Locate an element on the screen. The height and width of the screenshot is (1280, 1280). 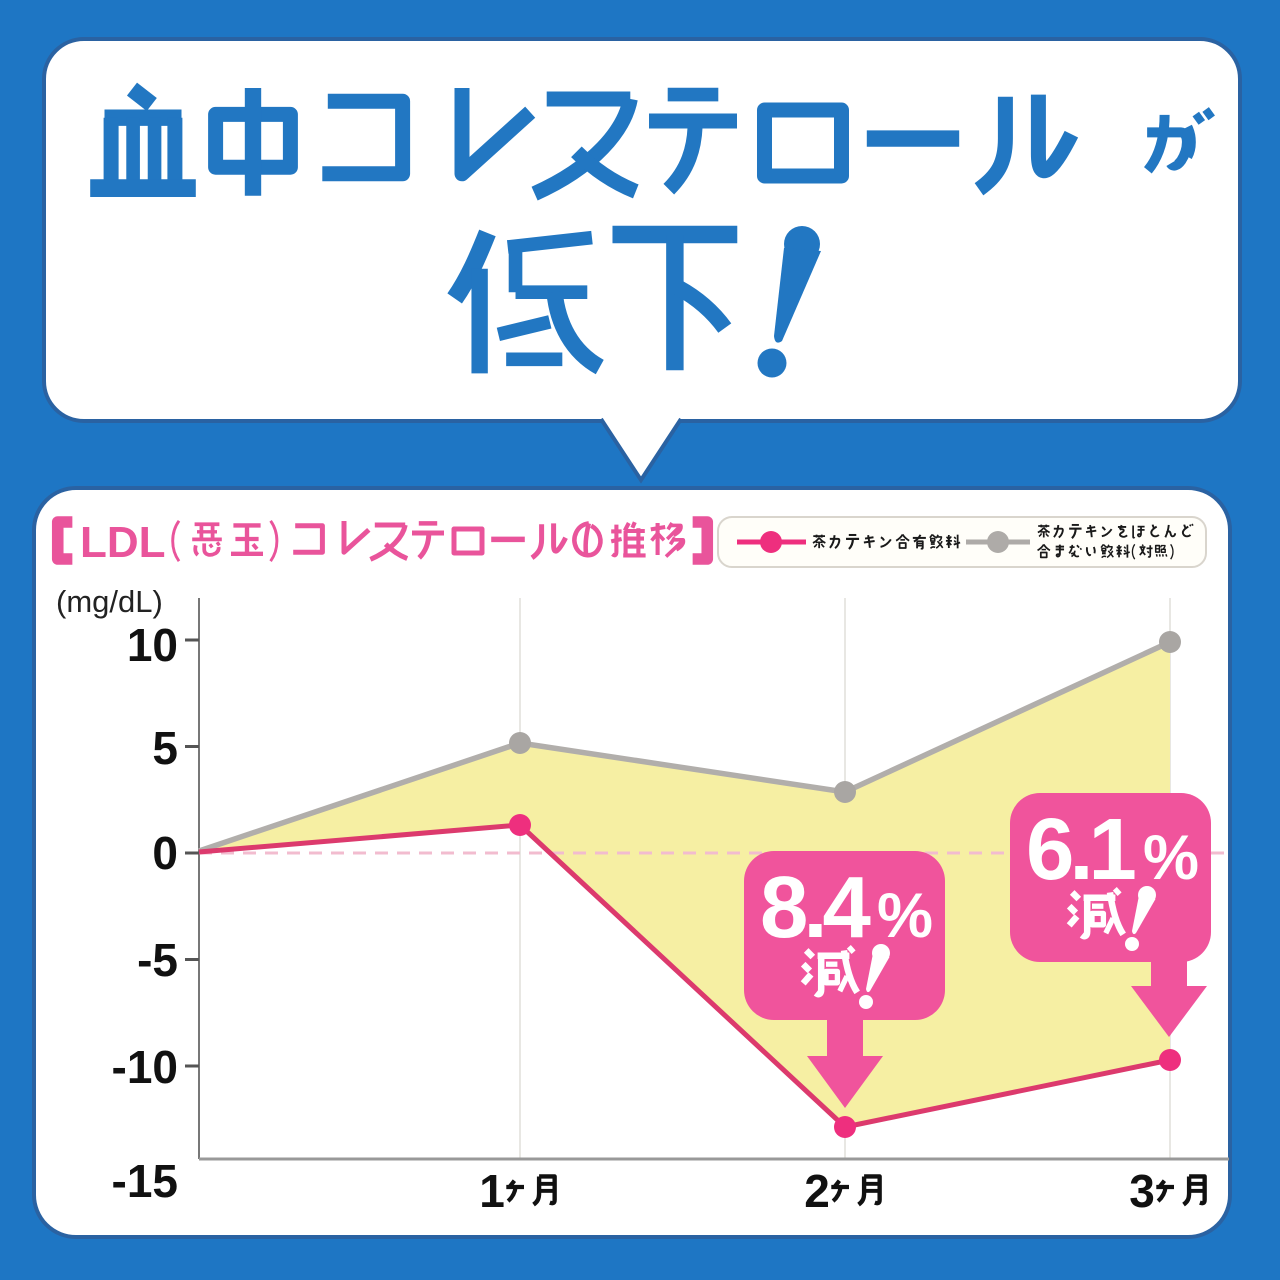
svg-text: -15 is located at coordinates (145, 1181).